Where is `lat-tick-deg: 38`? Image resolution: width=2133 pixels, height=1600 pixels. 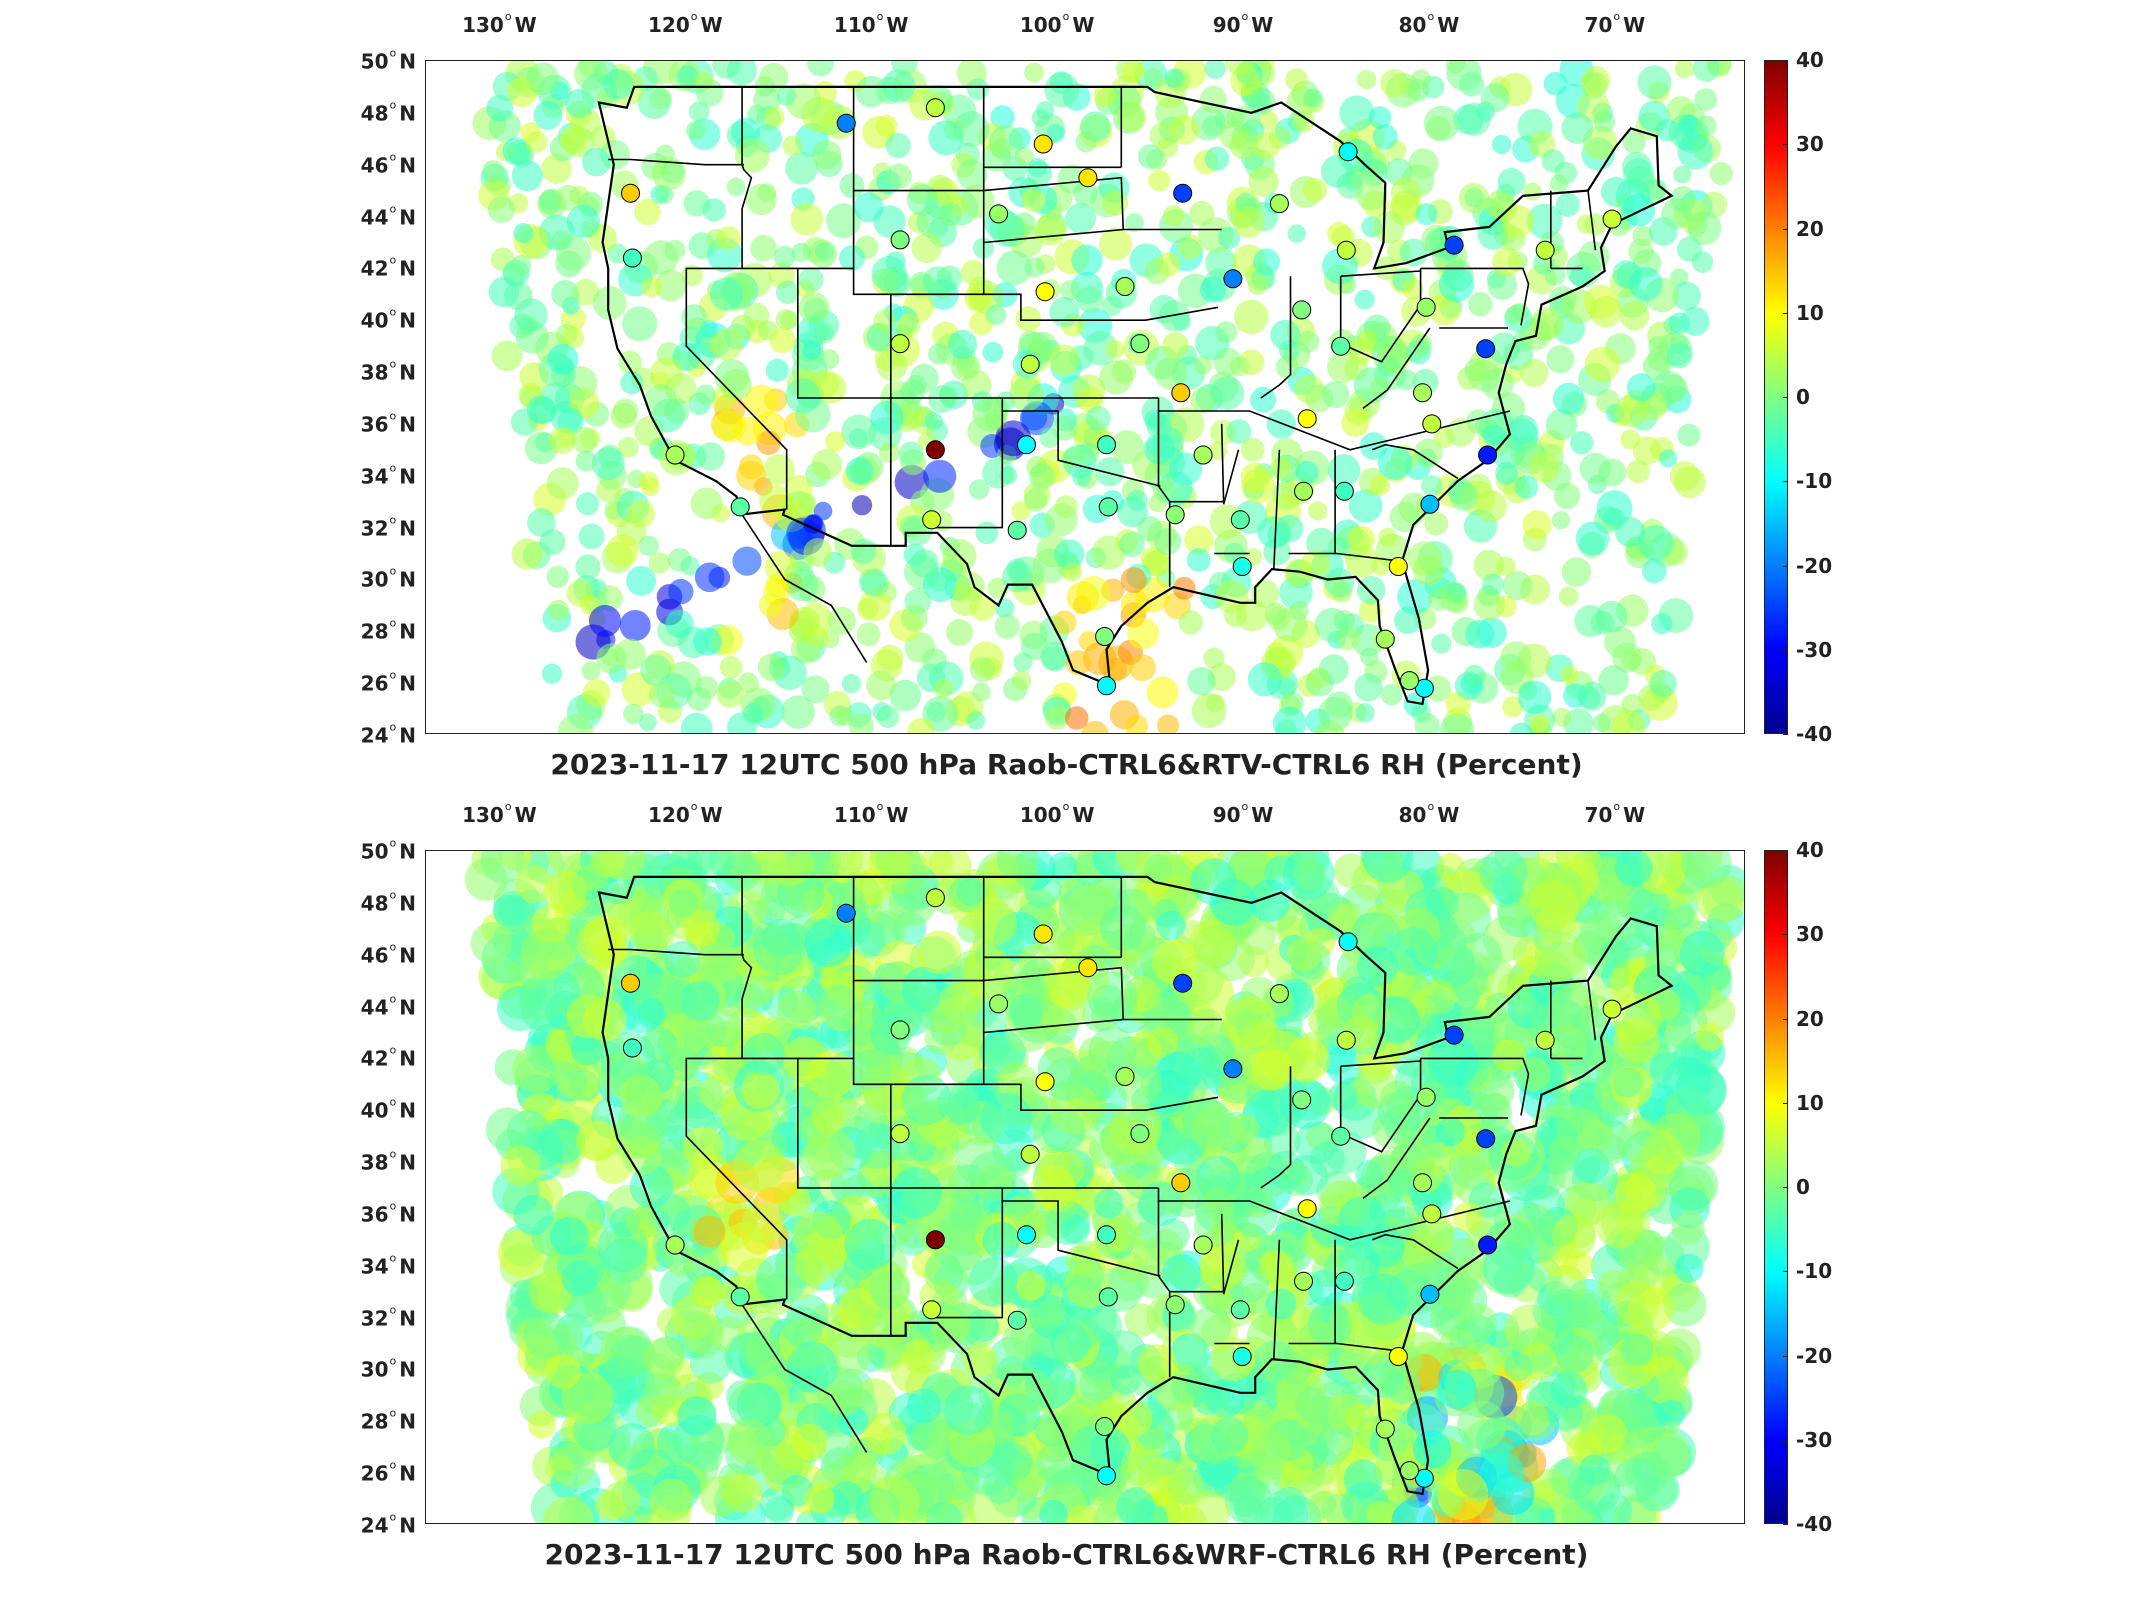
lat-tick-deg: 38 is located at coordinates (374, 372).